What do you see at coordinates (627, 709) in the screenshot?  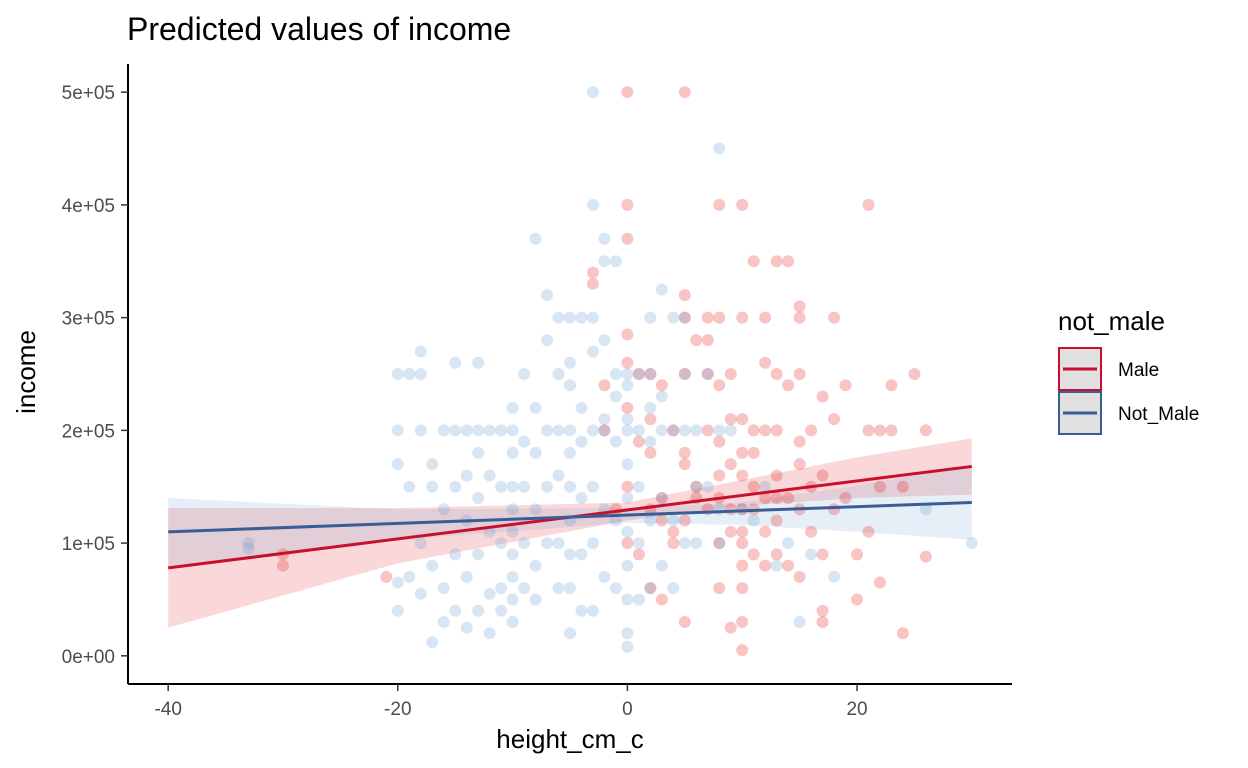 I see `x-tick-label: 0` at bounding box center [627, 709].